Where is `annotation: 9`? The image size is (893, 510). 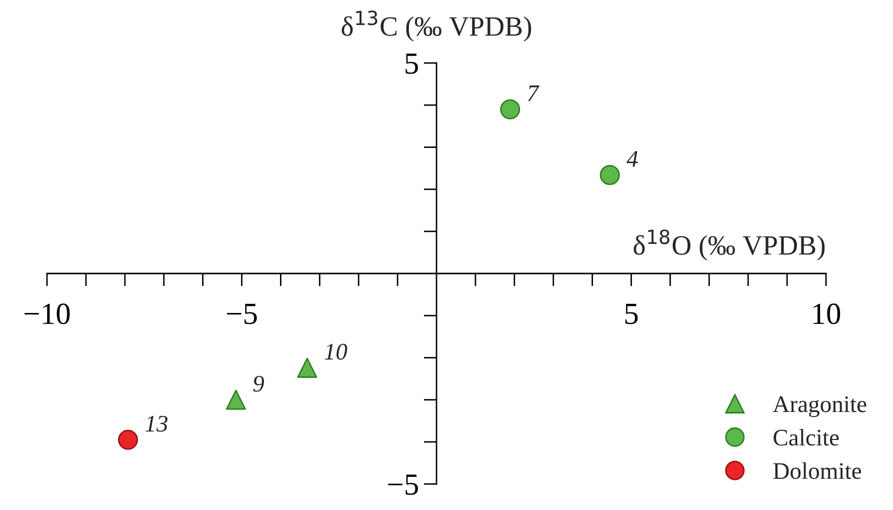 annotation: 9 is located at coordinates (258, 384).